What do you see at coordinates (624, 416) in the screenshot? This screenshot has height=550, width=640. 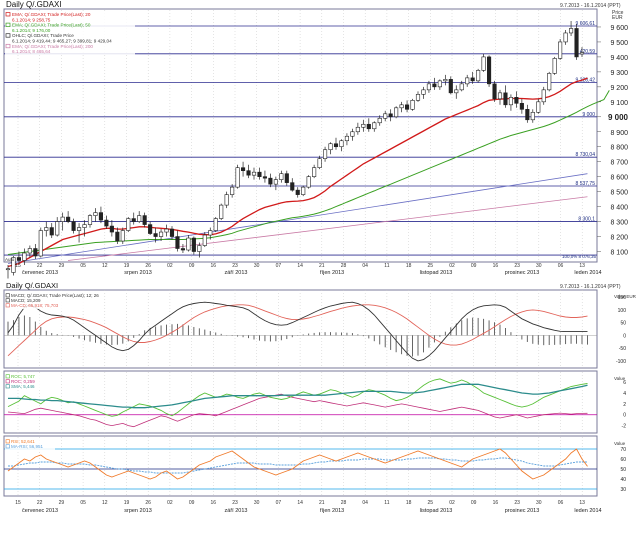 I see `roc-y-tick-label: 0` at bounding box center [624, 416].